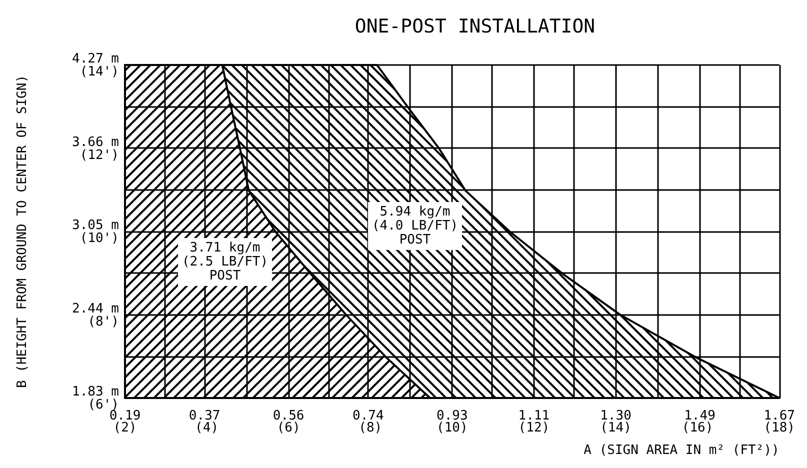  What do you see at coordinates (99, 238) in the screenshot?
I see `y2-tick-label: (10')` at bounding box center [99, 238].